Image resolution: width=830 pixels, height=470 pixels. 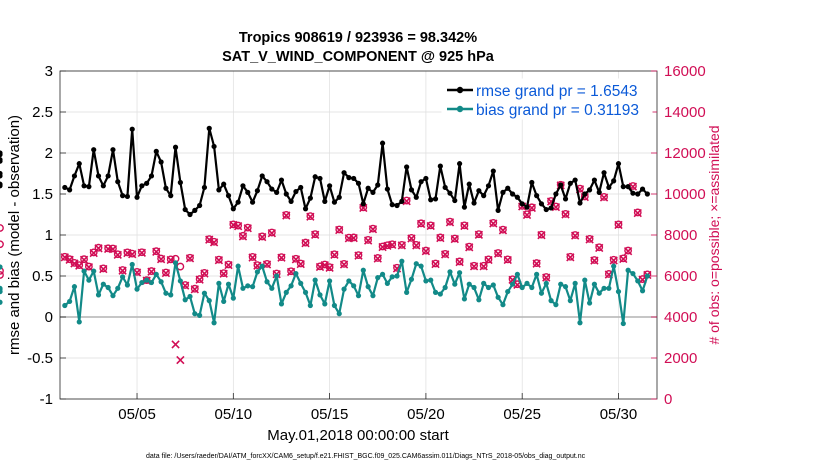 I want to click on right-tick-label: 4000, so click(x=680, y=317).